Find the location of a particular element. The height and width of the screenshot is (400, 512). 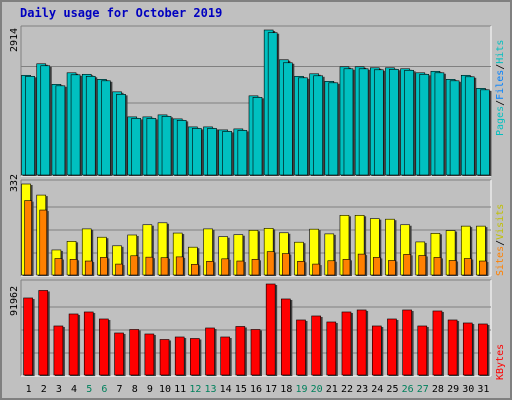

day-label-2: 2 is located at coordinates (44, 389).